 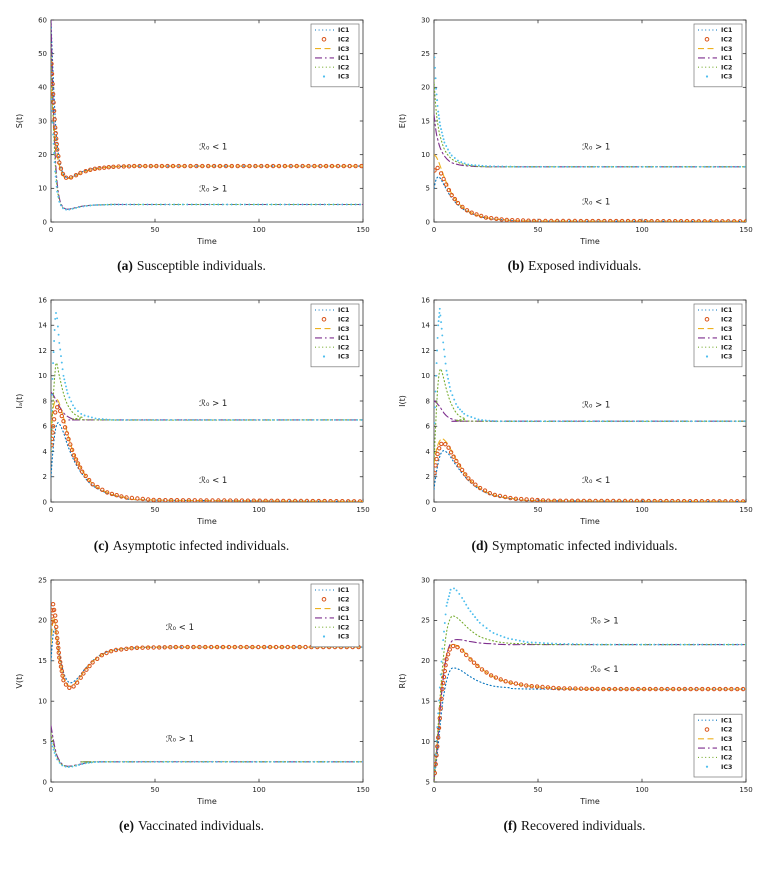 I want to click on y-tick-label: 16, so click(x=425, y=300).